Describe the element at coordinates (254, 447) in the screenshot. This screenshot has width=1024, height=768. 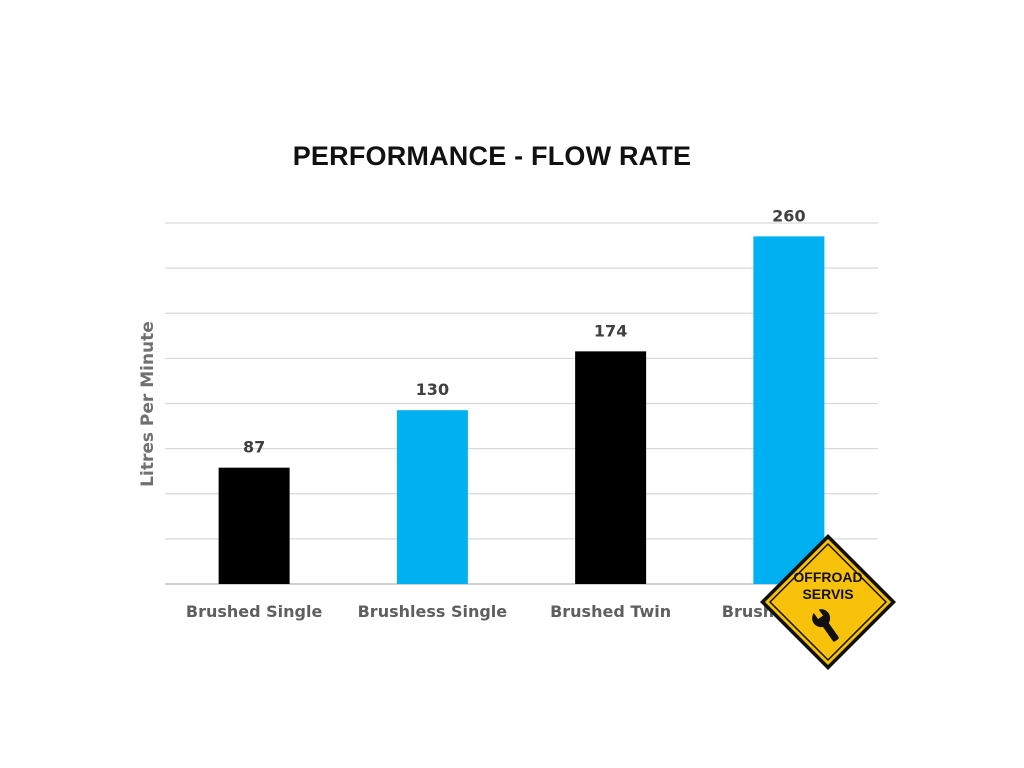
I see `data-label: 87` at that location.